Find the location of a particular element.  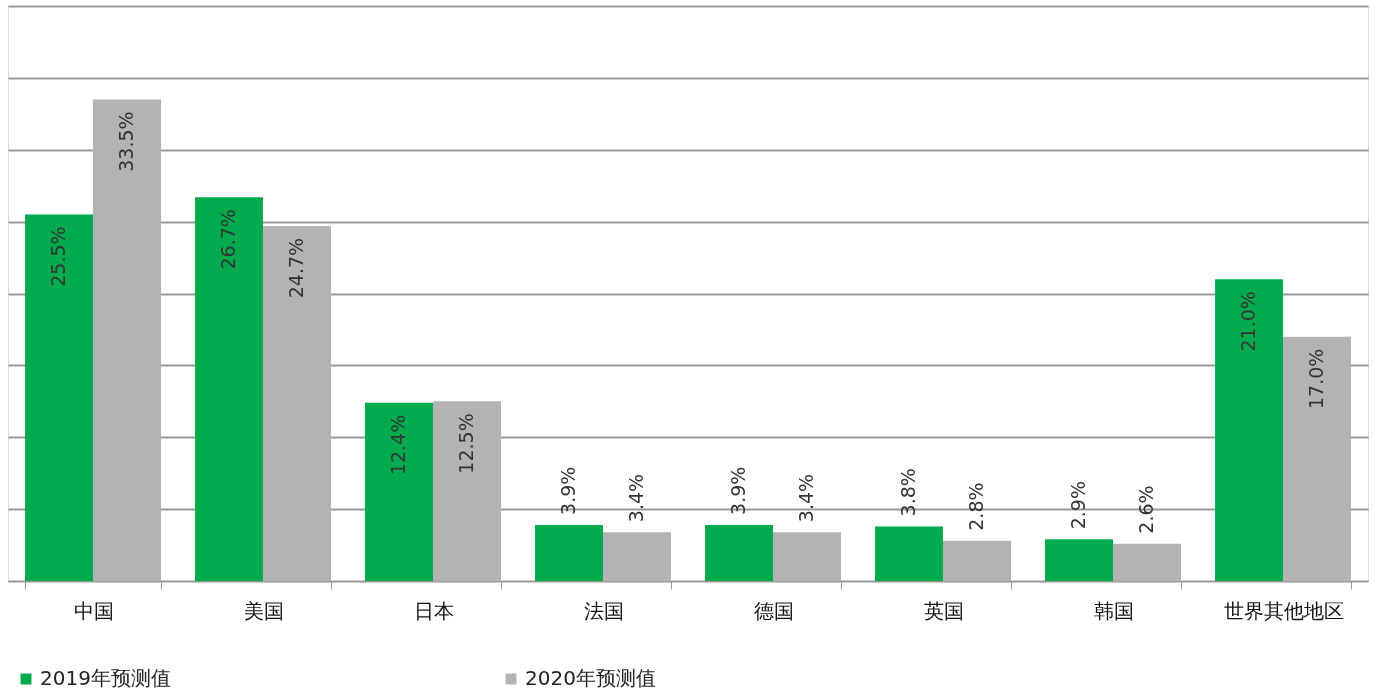

data-label: 2.8% is located at coordinates (976, 506).